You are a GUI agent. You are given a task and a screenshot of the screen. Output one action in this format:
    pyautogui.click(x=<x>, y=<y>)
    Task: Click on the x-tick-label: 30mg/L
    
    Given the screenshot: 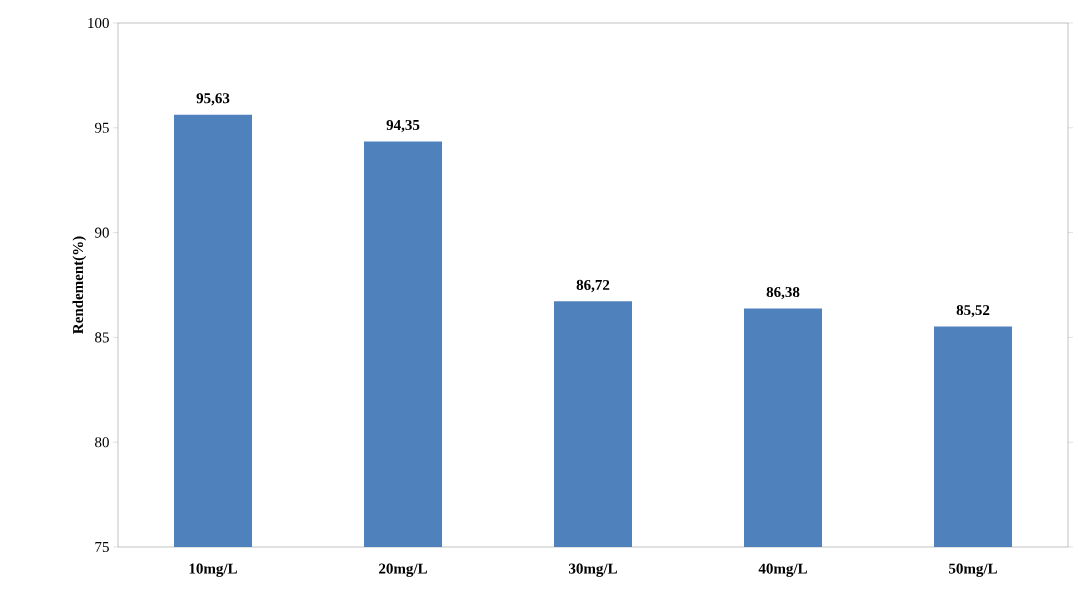 What is the action you would take?
    pyautogui.click(x=592, y=570)
    